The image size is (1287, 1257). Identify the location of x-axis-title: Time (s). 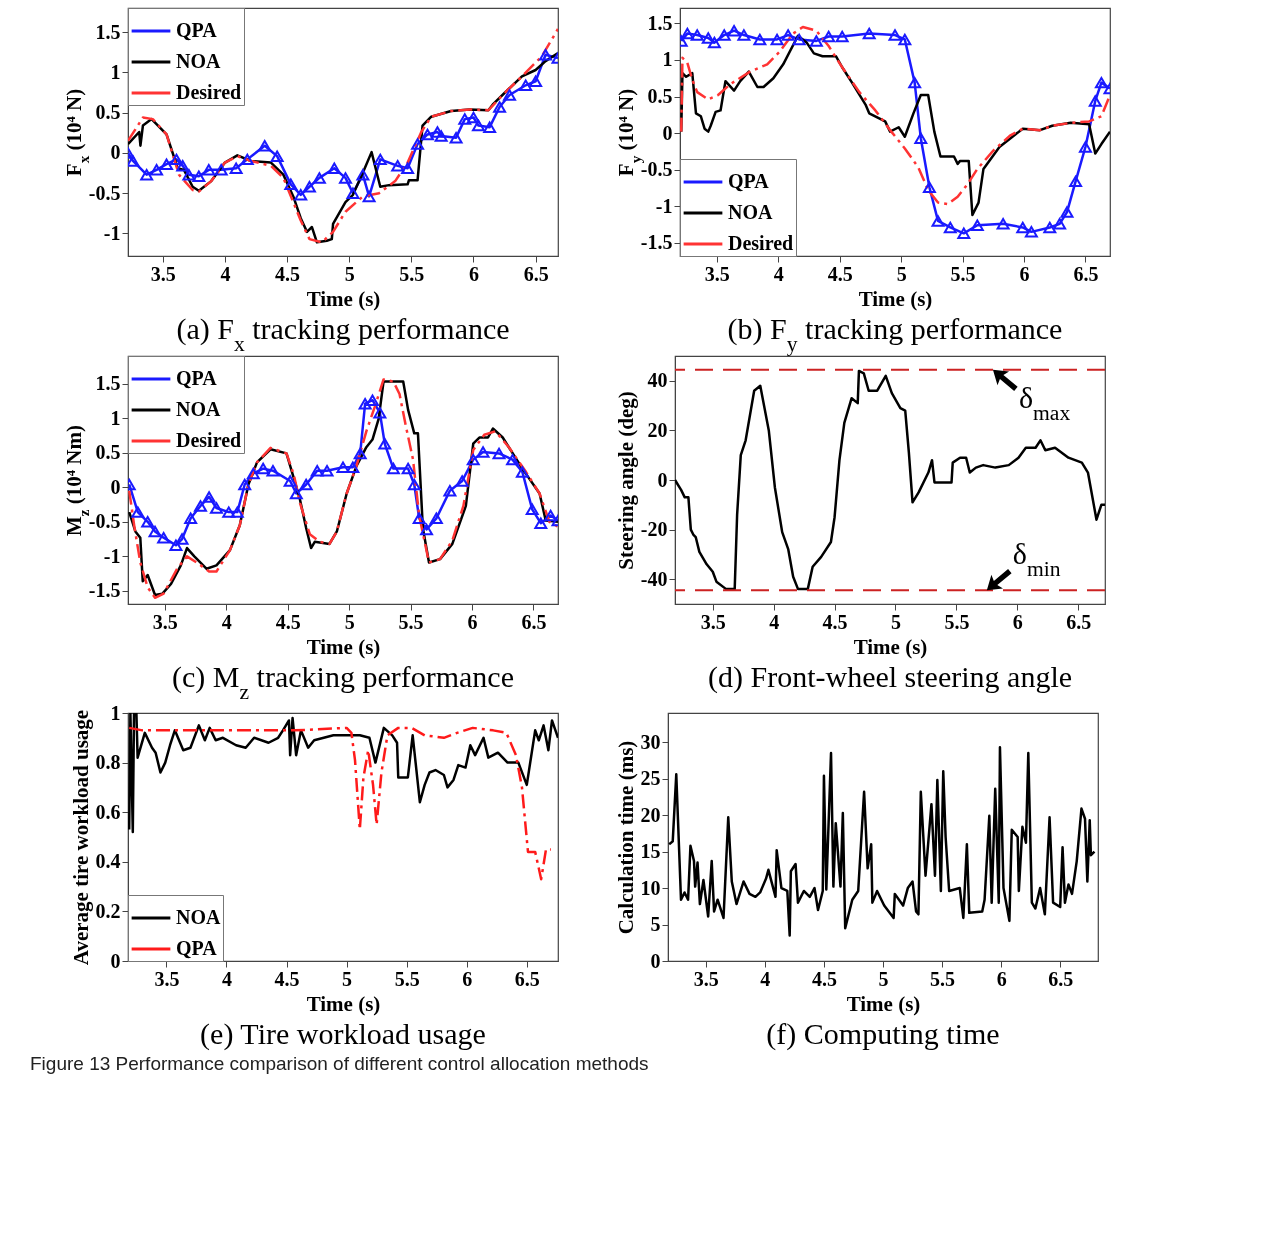
(890, 646).